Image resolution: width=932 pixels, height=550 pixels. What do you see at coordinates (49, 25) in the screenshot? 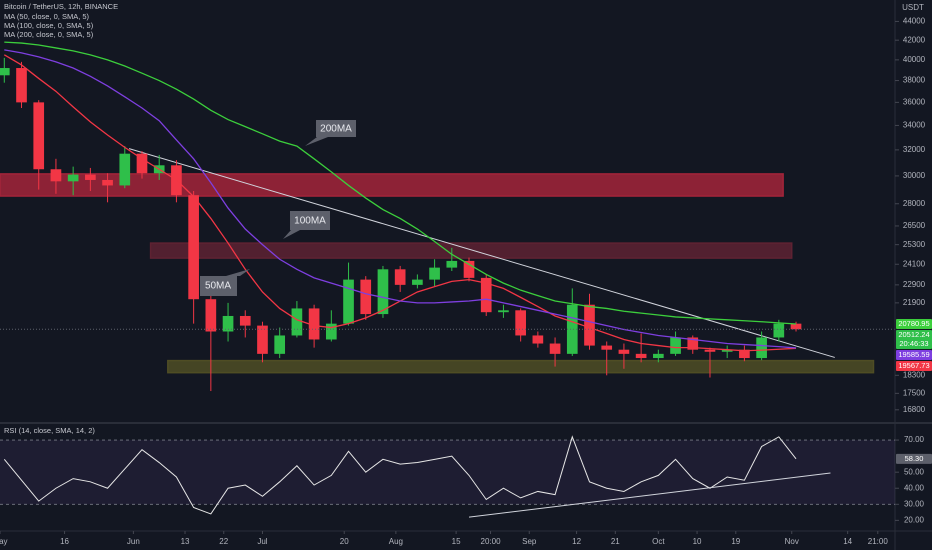
I see `indicator-label: MA (100, close, 0, SMA, 5)` at bounding box center [49, 25].